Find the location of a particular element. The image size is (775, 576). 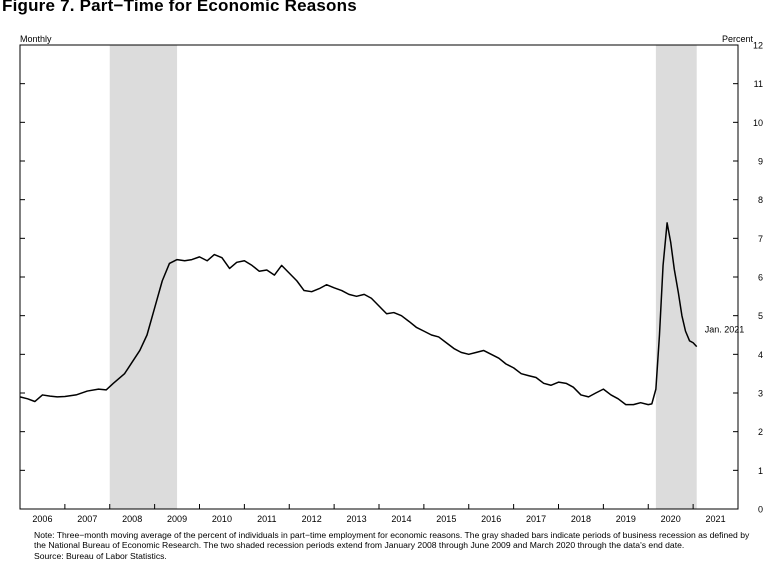

y-tick-label: 5 is located at coordinates (760, 316).